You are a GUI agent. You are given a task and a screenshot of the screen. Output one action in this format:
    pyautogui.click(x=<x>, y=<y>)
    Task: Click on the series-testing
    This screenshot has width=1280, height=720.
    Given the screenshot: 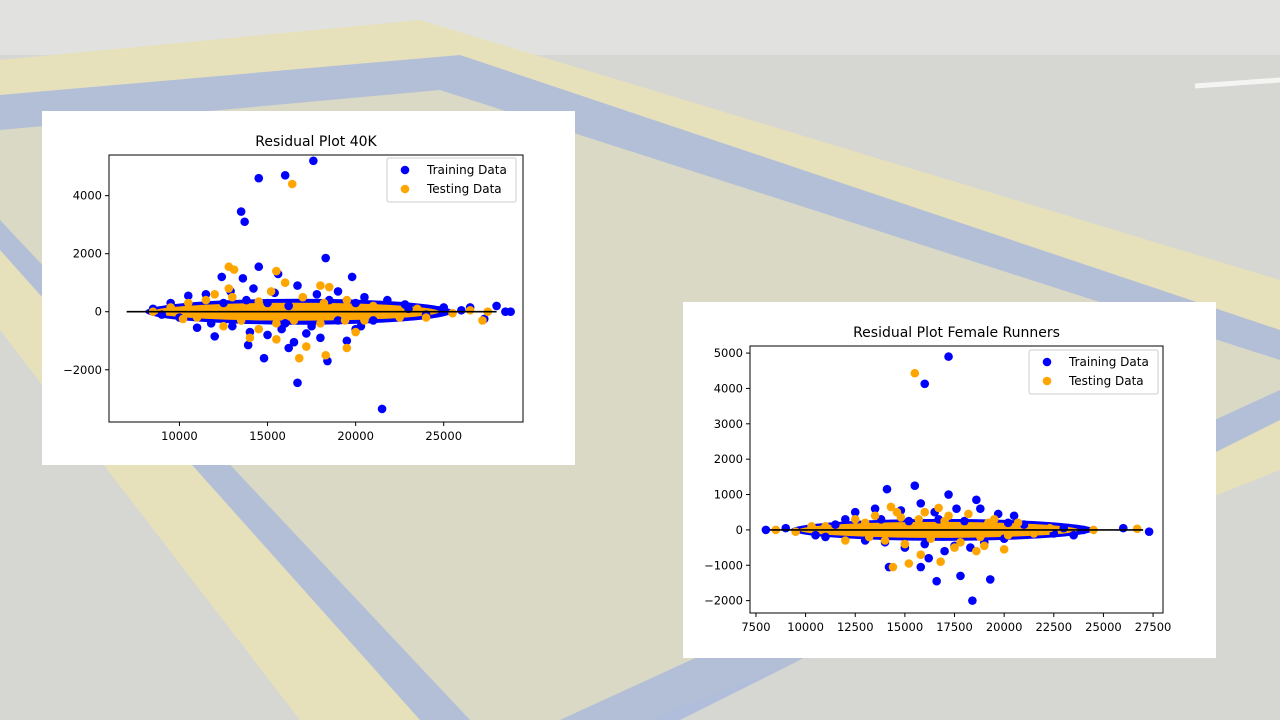 What is the action you would take?
    pyautogui.click(x=956, y=470)
    